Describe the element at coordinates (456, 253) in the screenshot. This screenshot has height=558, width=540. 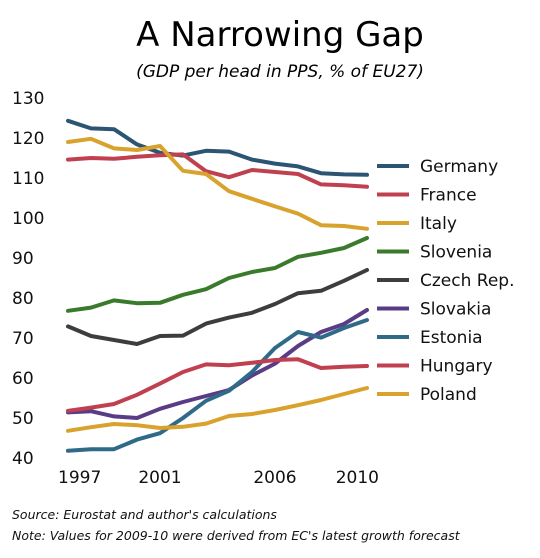
I see `legend-label-slovenia: Slovenia` at that location.